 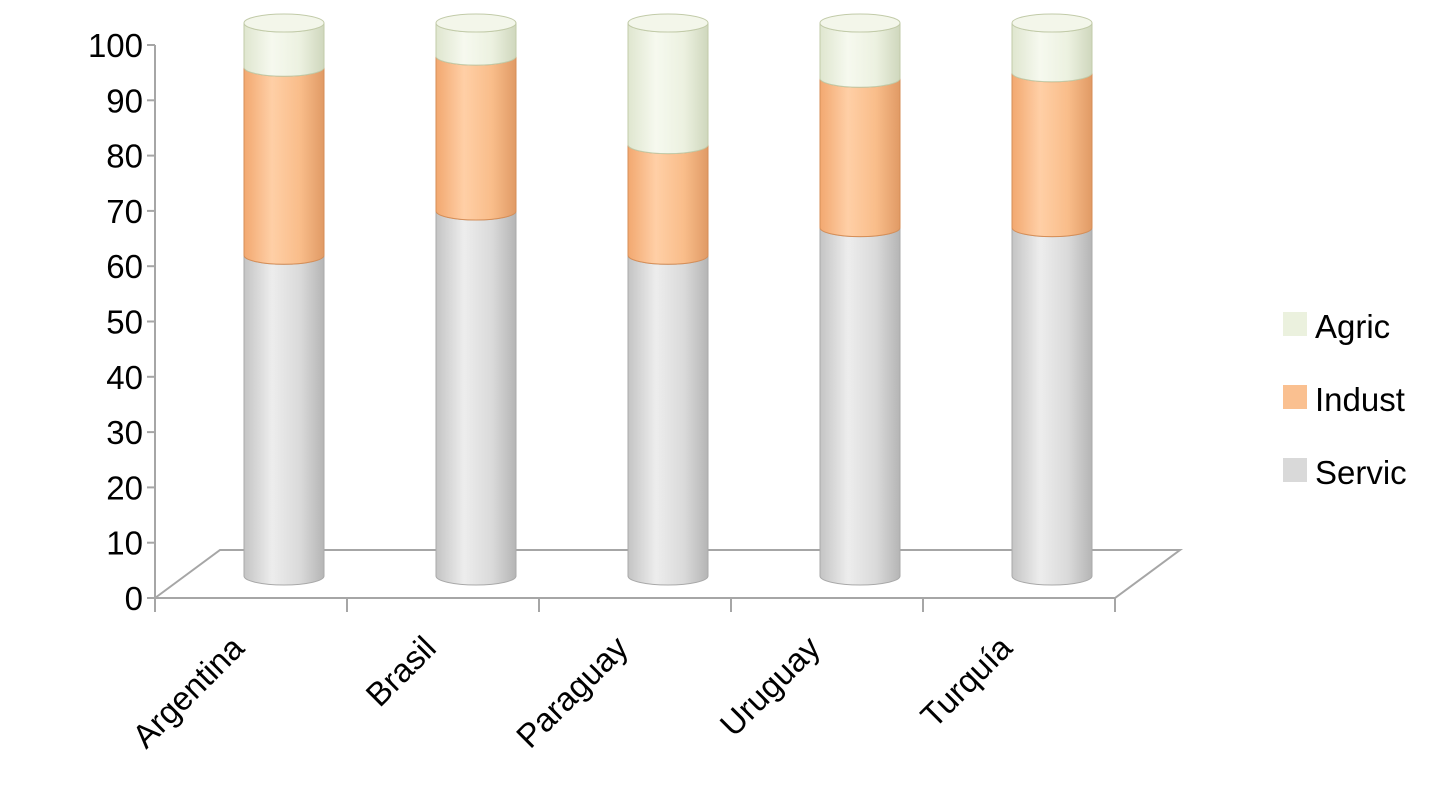 I want to click on y-tick-label: 90, so click(x=124, y=100).